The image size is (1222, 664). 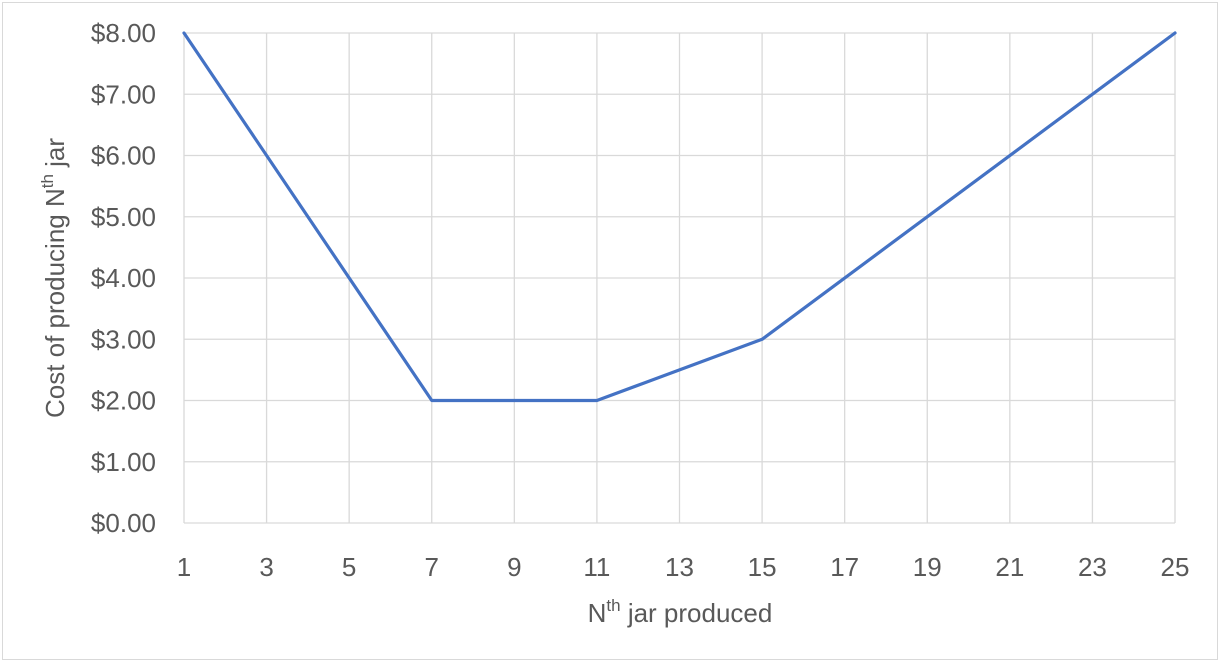 I want to click on x-axis-title: Nth jar produced, so click(x=680, y=612).